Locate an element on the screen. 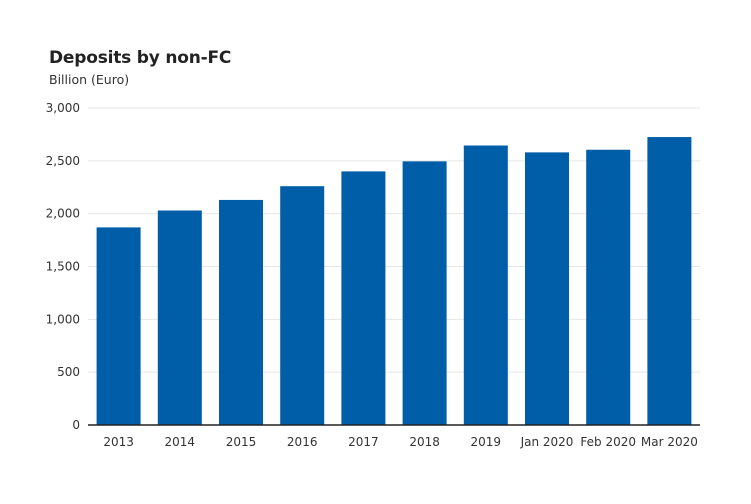  x-tick-label: 2013 is located at coordinates (118, 442).